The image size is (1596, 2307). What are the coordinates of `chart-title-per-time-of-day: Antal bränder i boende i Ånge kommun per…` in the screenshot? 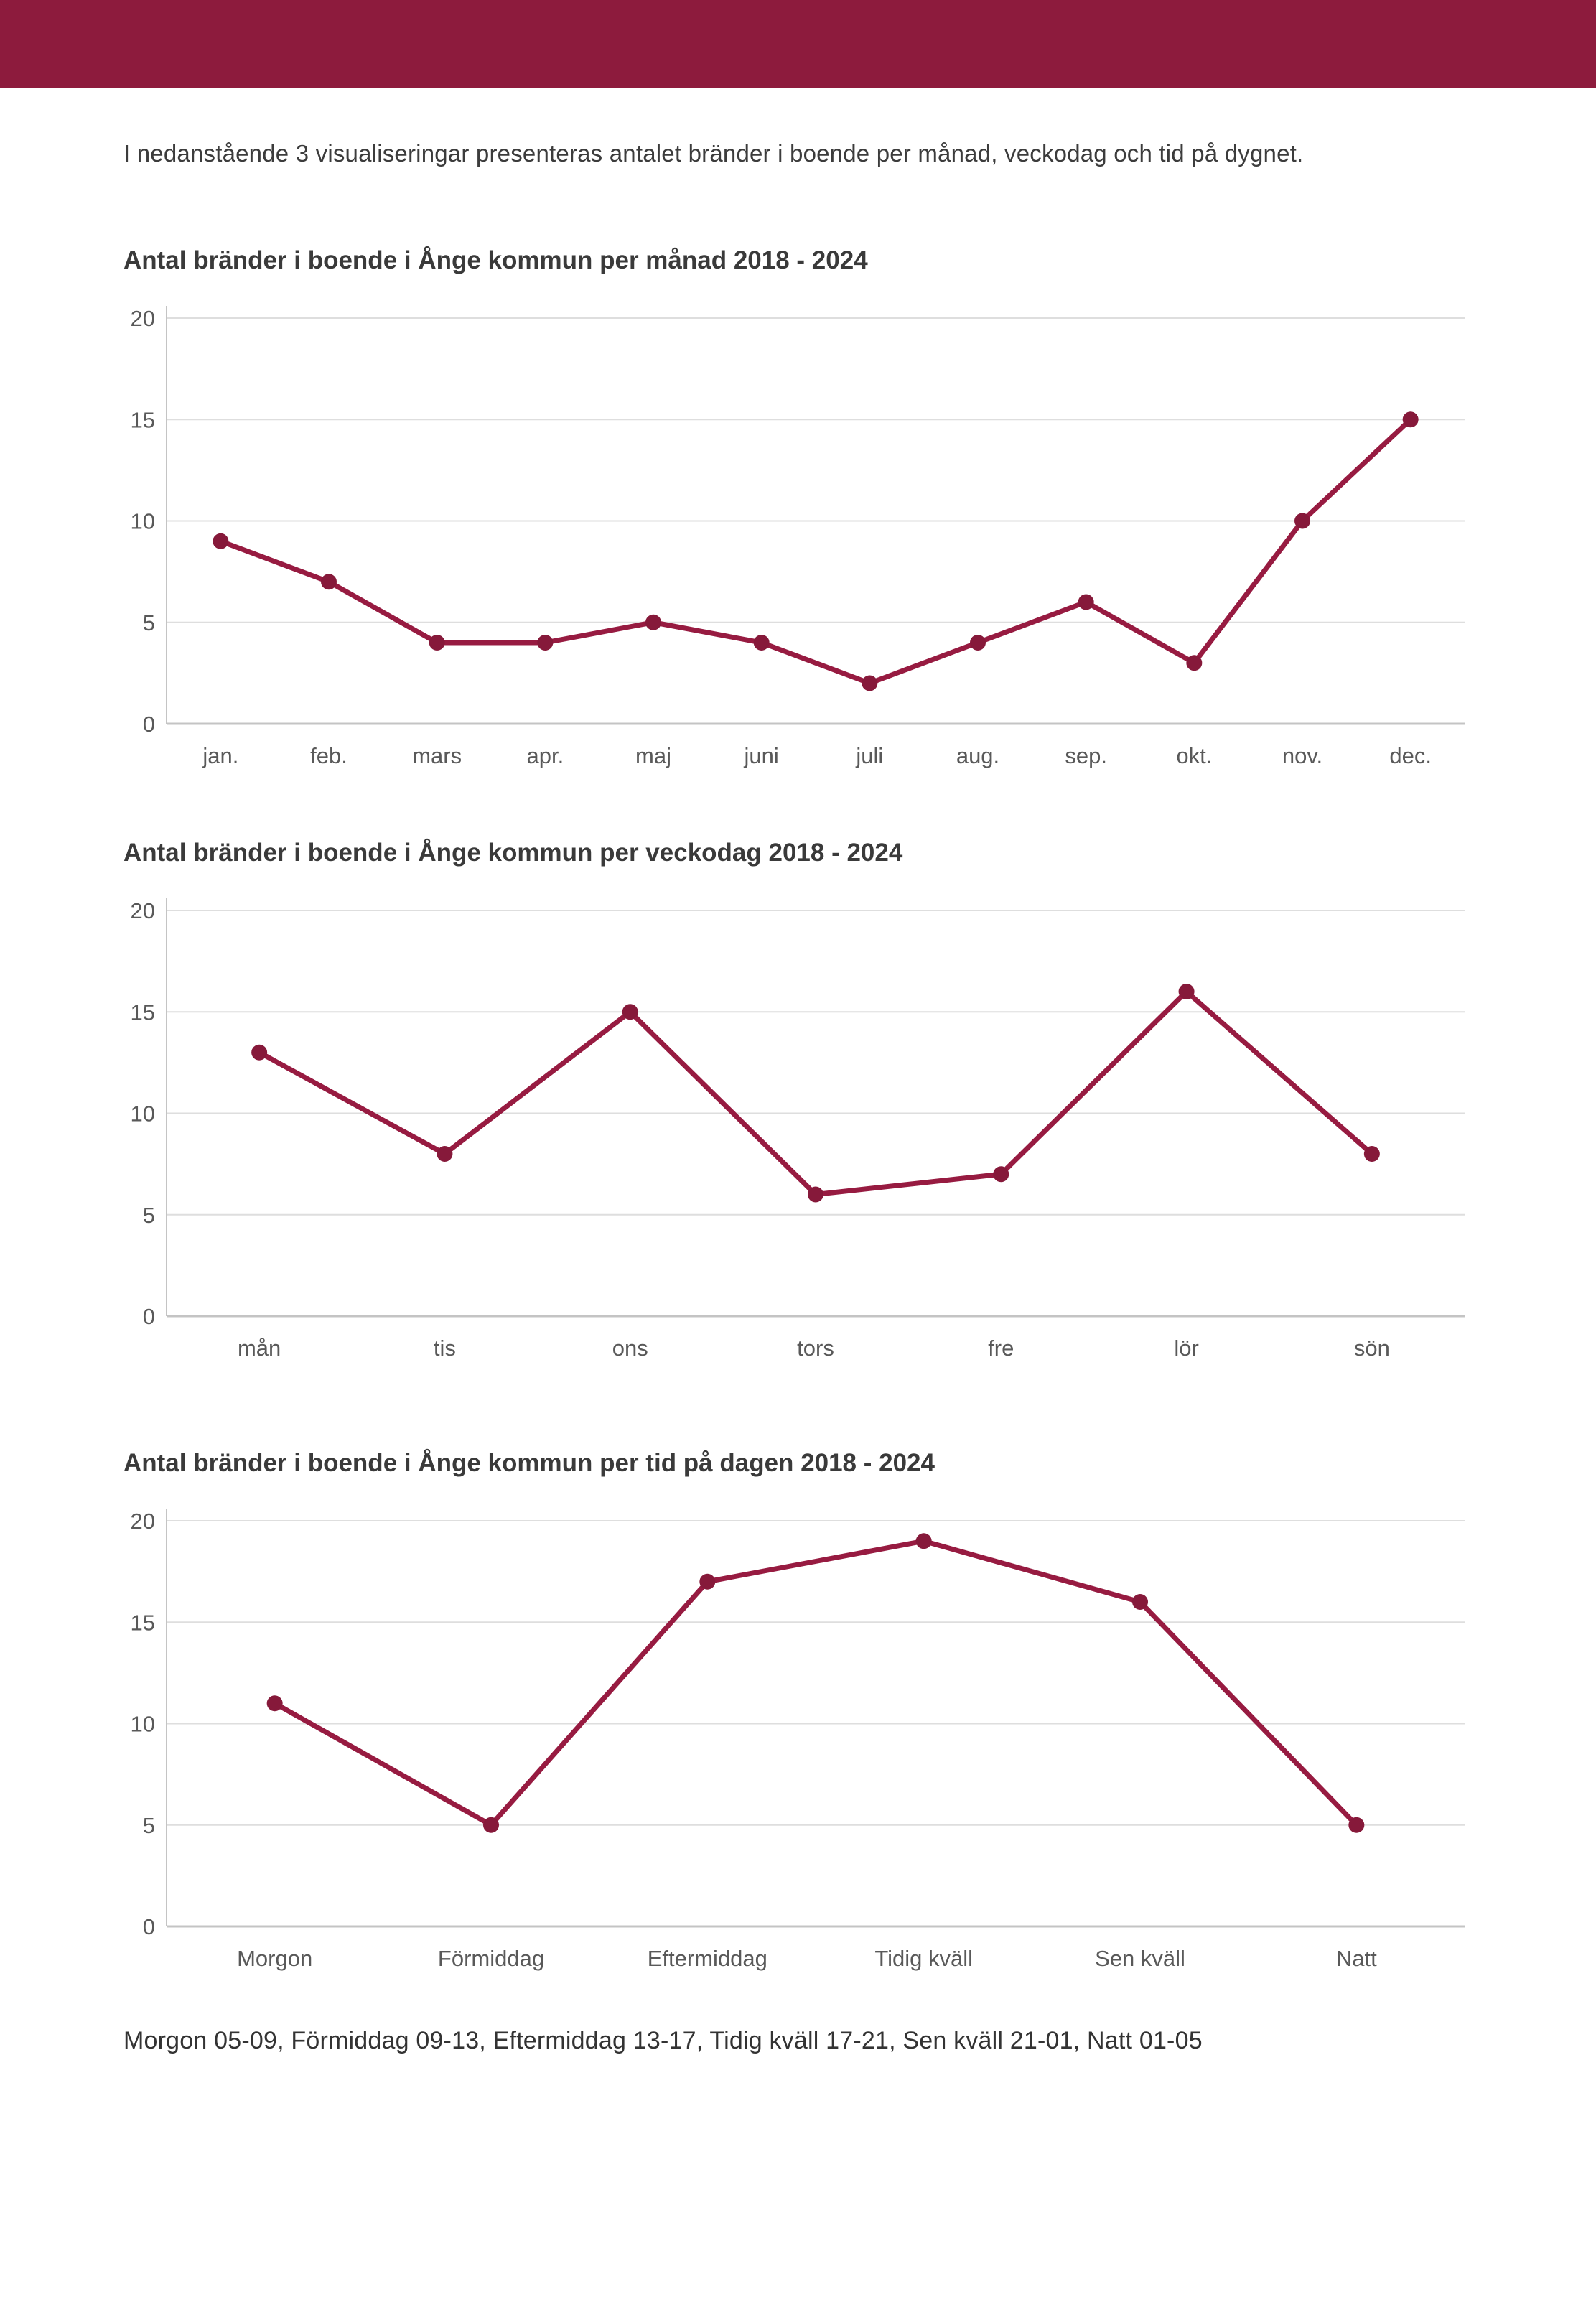 It's located at (529, 1463).